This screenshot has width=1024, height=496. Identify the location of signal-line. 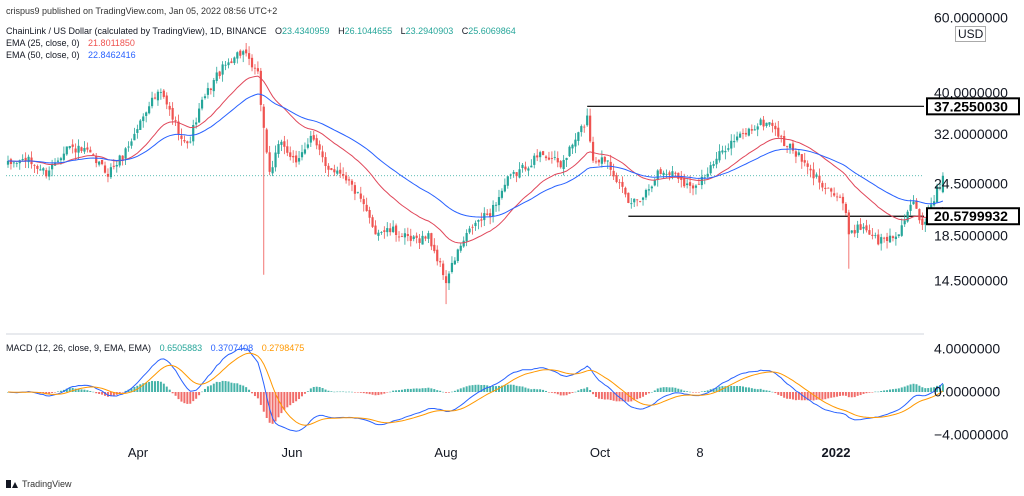
(475, 389).